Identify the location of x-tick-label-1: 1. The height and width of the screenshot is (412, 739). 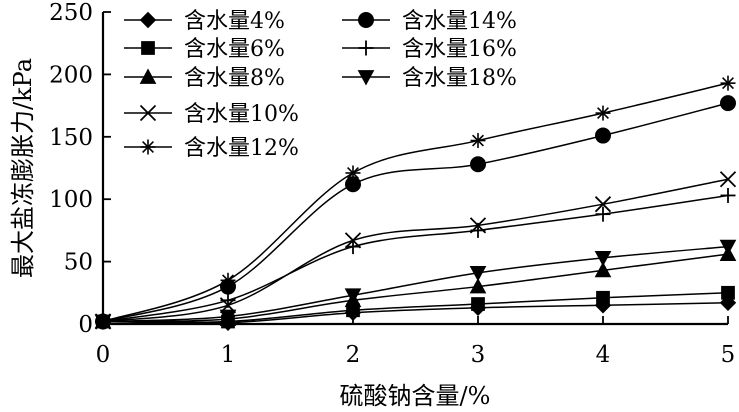
(228, 355).